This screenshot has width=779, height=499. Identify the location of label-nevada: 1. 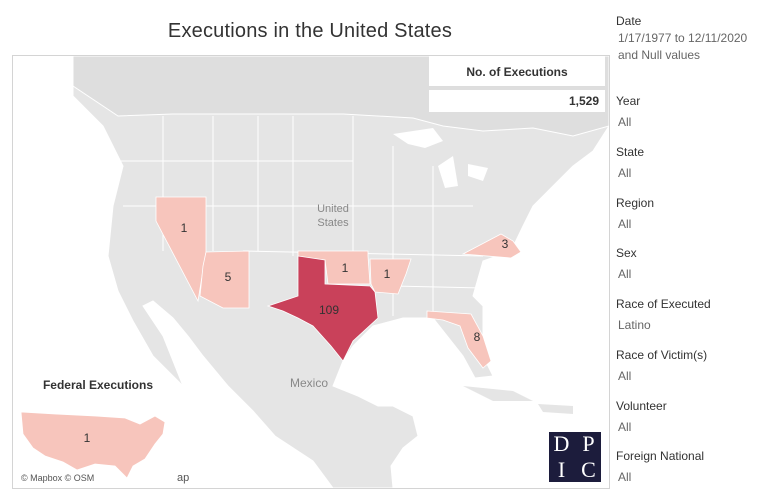
(184, 228).